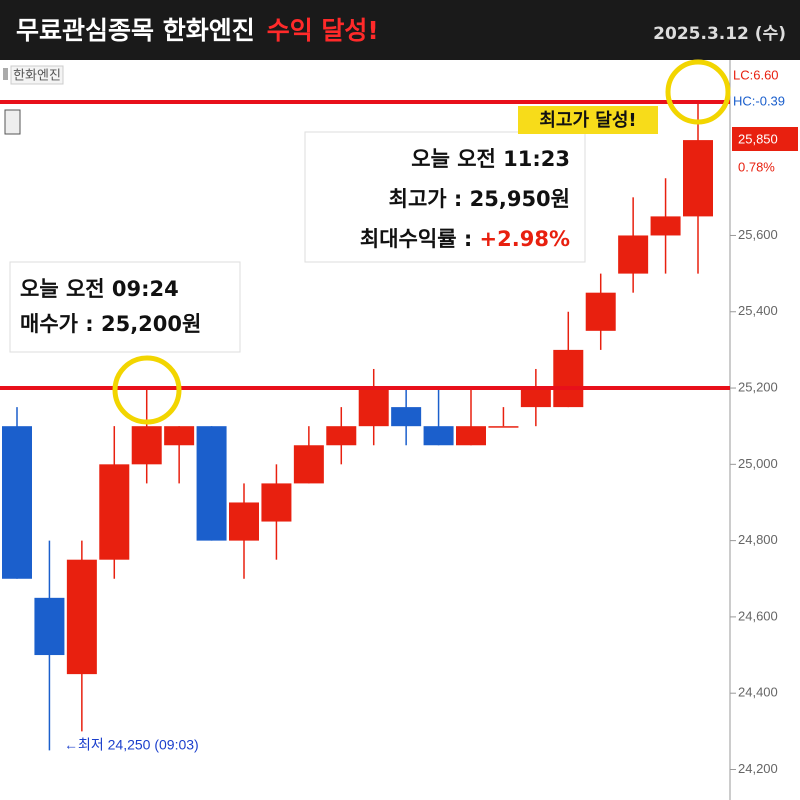 This screenshot has width=800, height=800. What do you see at coordinates (756, 74) in the screenshot?
I see `indicator: LC:6.60` at bounding box center [756, 74].